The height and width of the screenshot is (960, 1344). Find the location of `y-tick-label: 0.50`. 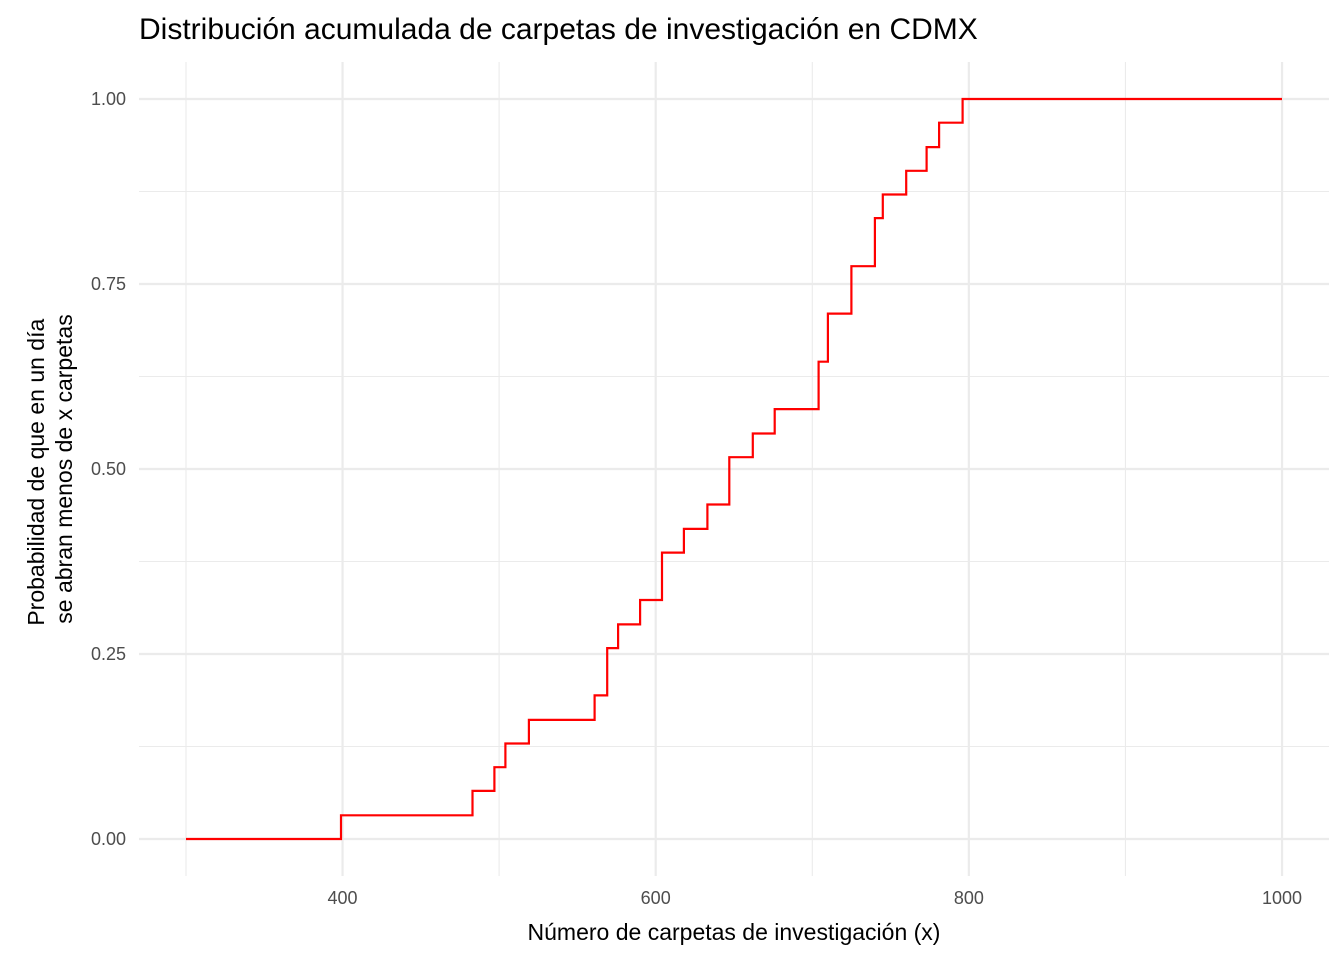

y-tick-label: 0.50 is located at coordinates (108, 469).